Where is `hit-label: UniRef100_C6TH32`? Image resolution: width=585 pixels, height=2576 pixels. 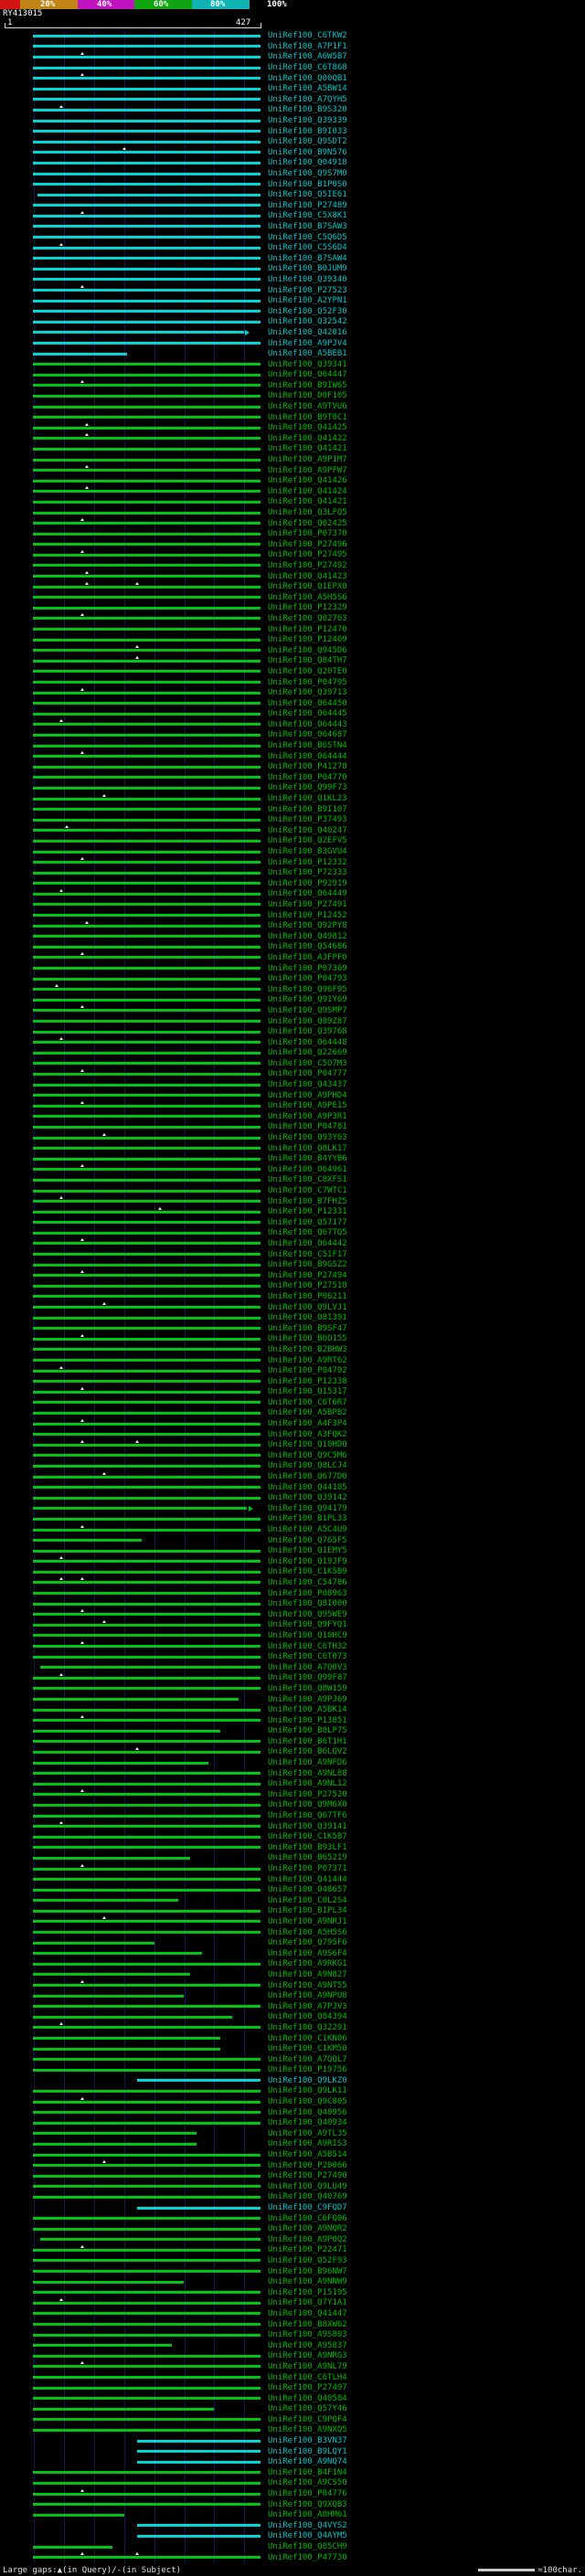 hit-label: UniRef100_C6TH32 is located at coordinates (308, 1646).